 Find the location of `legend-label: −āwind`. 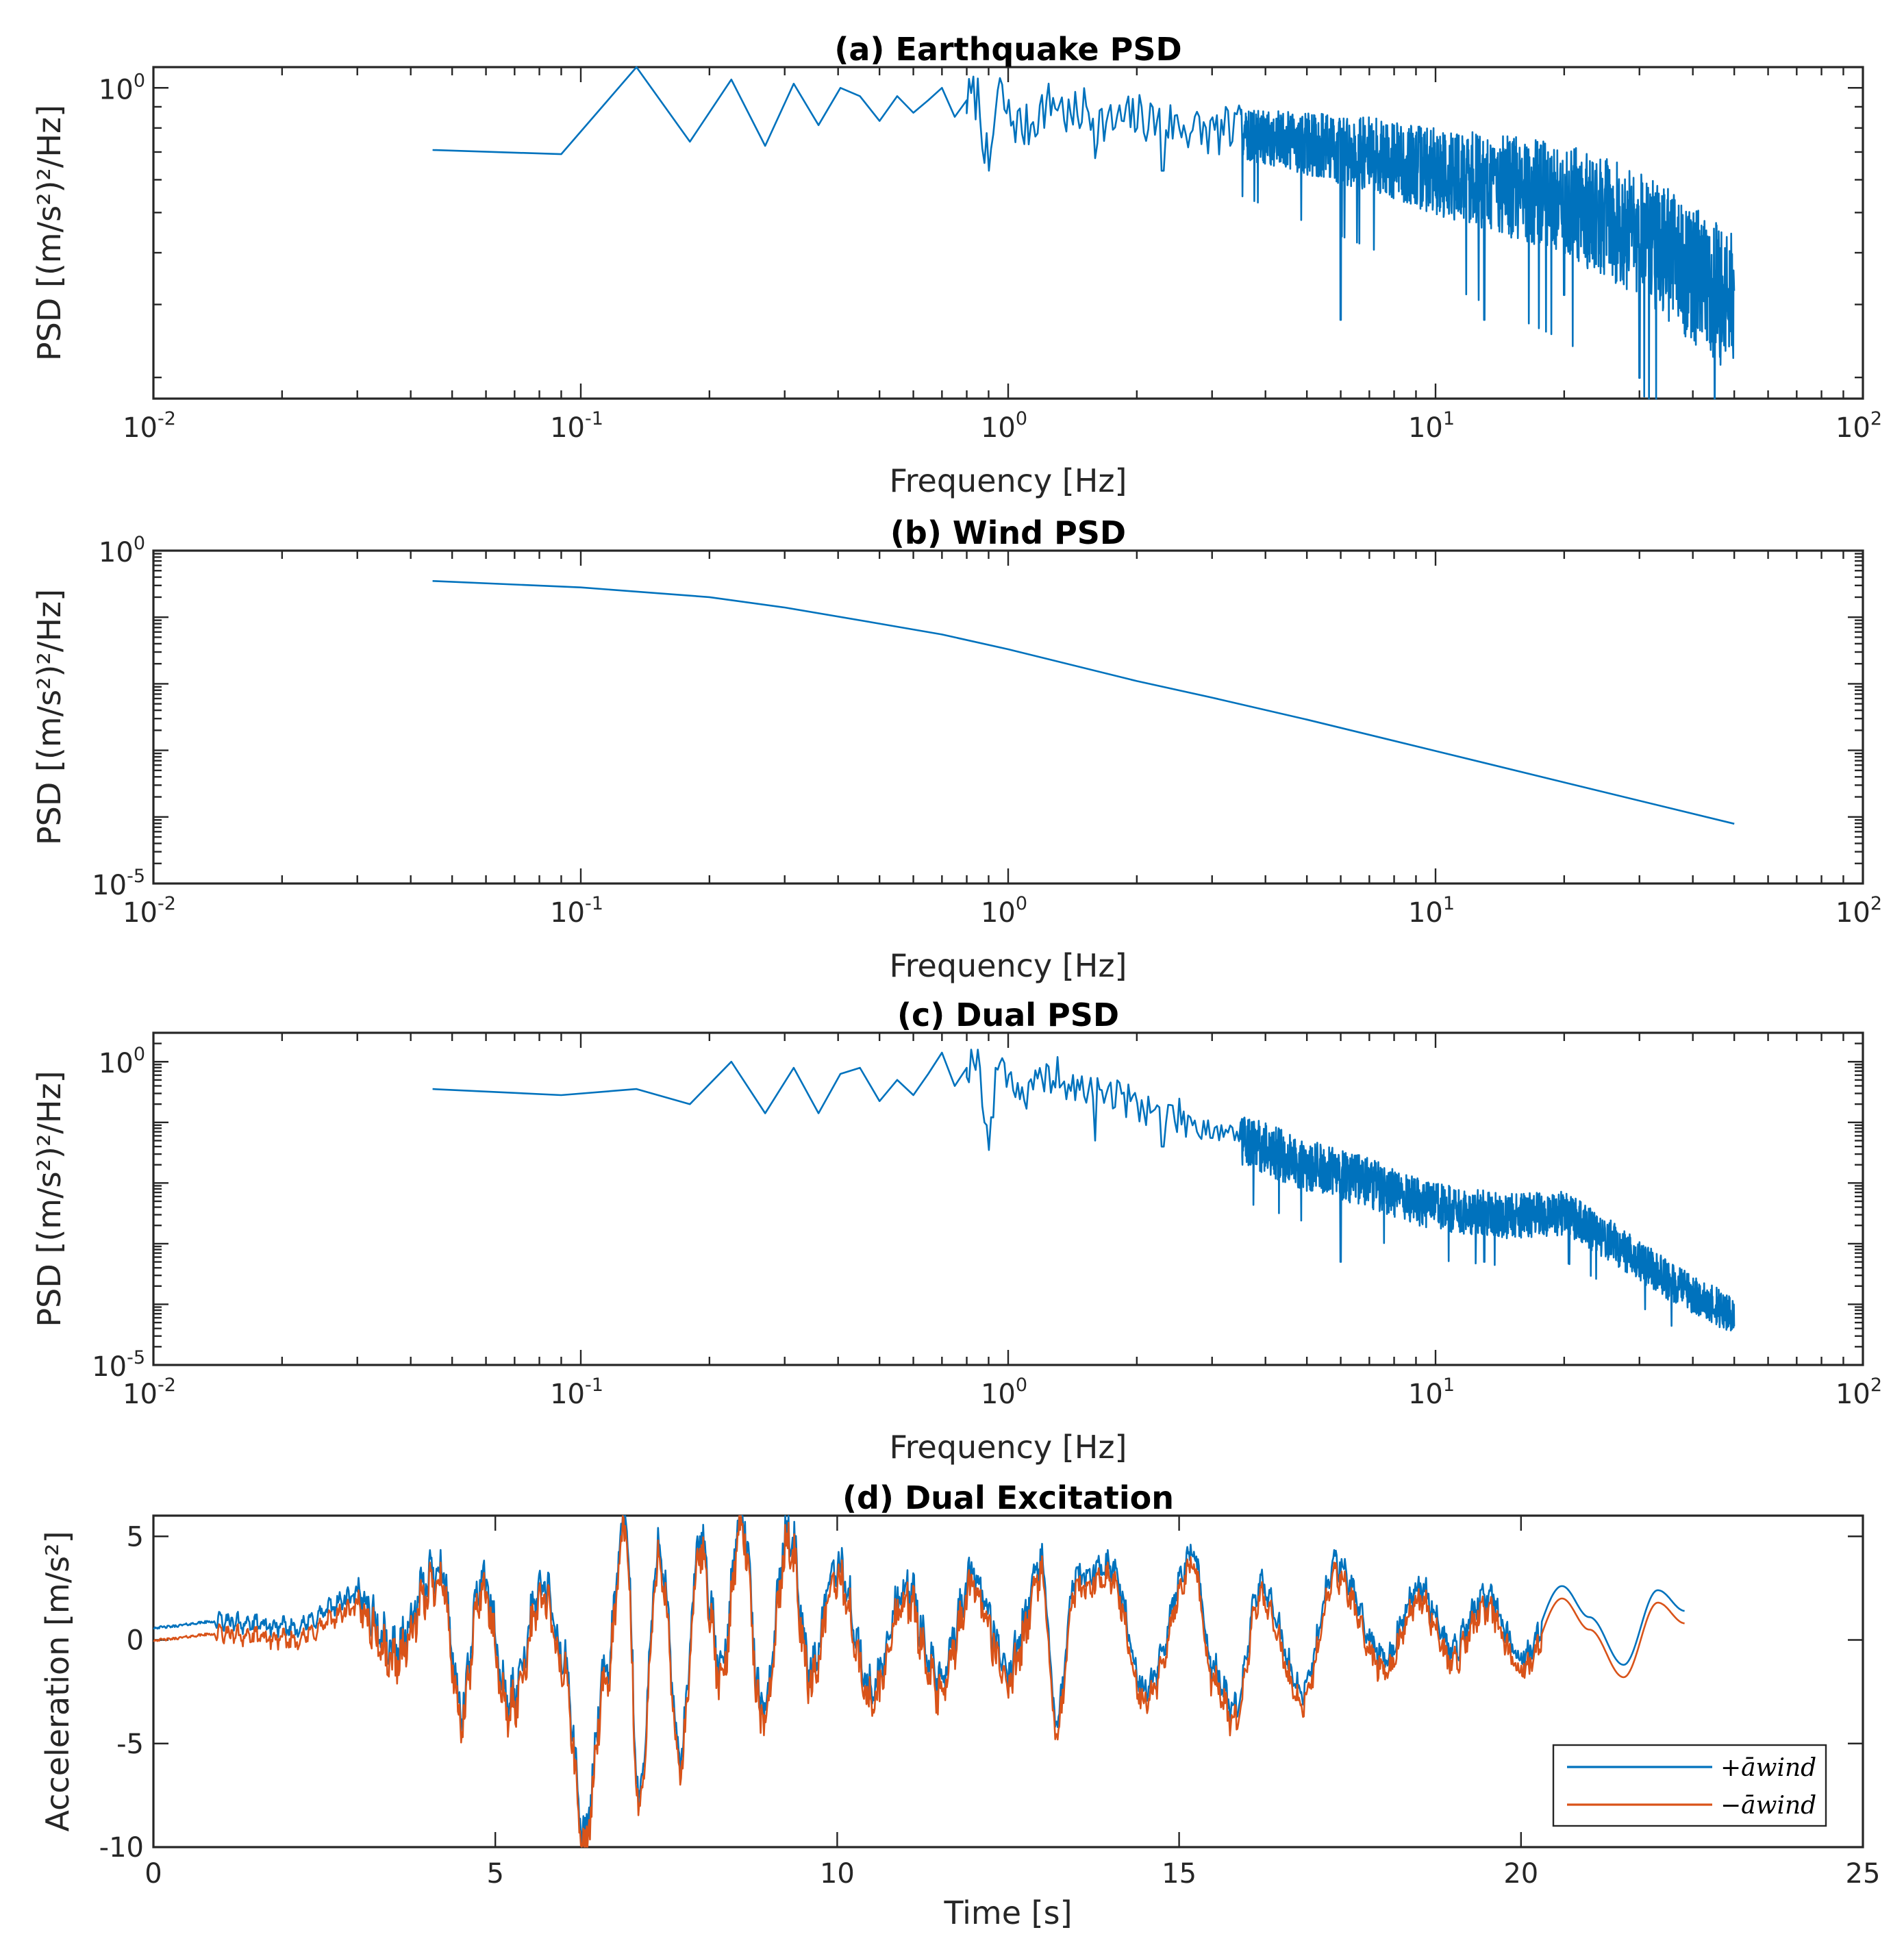

legend-label: −āwind is located at coordinates (1768, 1806).